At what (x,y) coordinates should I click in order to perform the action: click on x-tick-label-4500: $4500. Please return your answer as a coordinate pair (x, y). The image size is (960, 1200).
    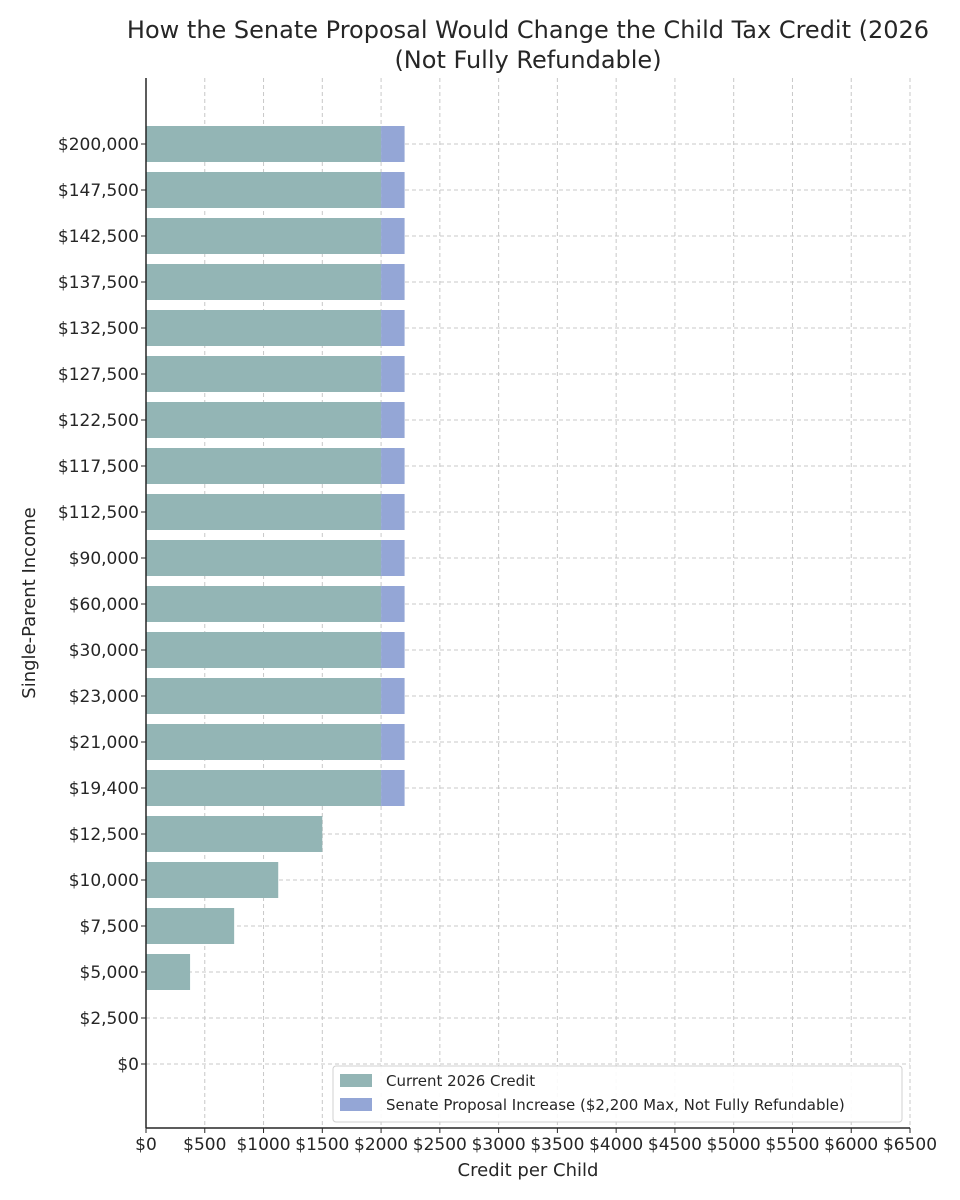
    Looking at the image, I should click on (675, 1145).